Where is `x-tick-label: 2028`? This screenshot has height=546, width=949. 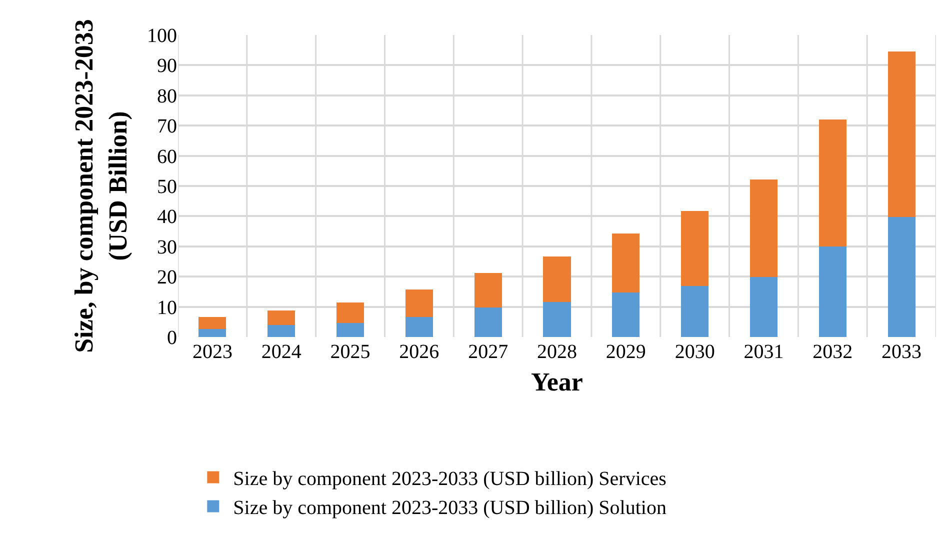
x-tick-label: 2028 is located at coordinates (557, 352).